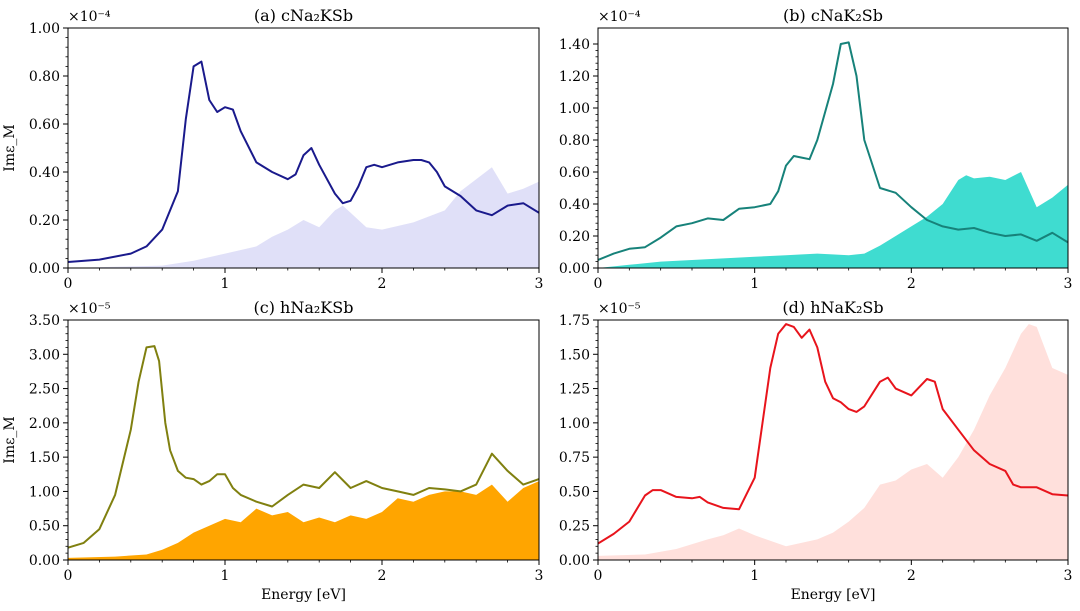 This screenshot has width=1080, height=611. Describe the element at coordinates (44, 390) in the screenshot. I see `y-tick-label: 2.50` at that location.